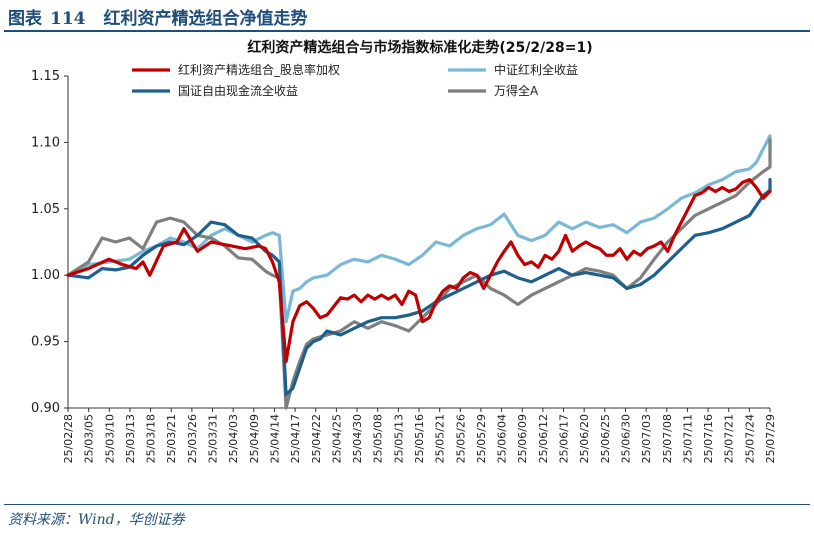 The image size is (814, 533). I want to click on legend-label: 国证自由现金流全收益, so click(238, 90).